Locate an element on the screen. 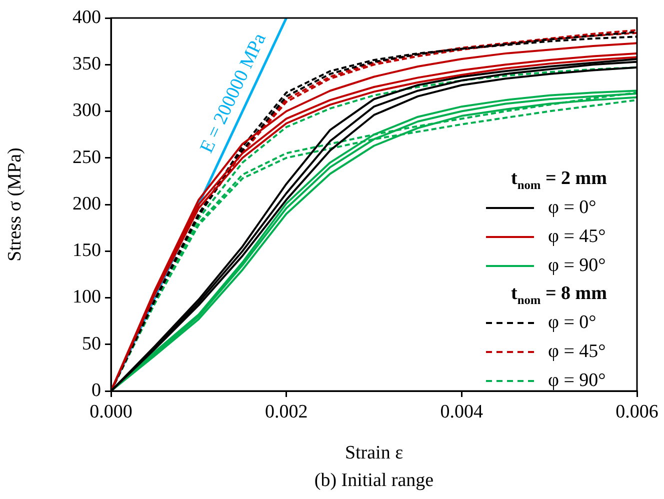 The width and height of the screenshot is (664, 499). y-tick-label: 250 is located at coordinates (86, 157).